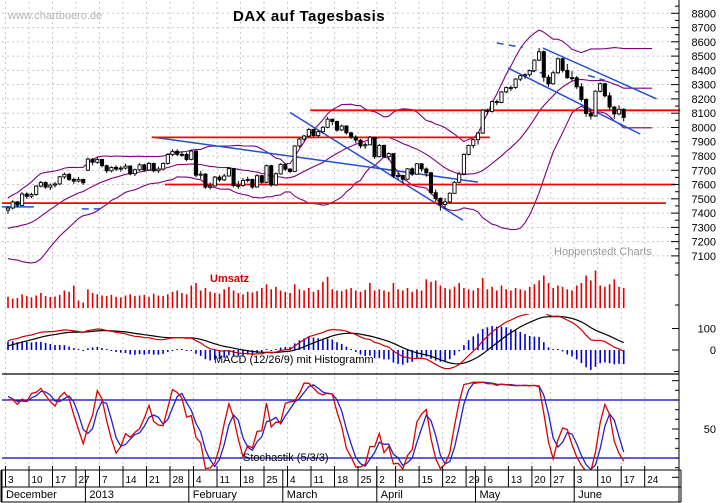 This screenshot has height=503, width=723. Describe the element at coordinates (286, 458) in the screenshot. I see `stochastic-label: Stochastik (5/3/3)` at that location.